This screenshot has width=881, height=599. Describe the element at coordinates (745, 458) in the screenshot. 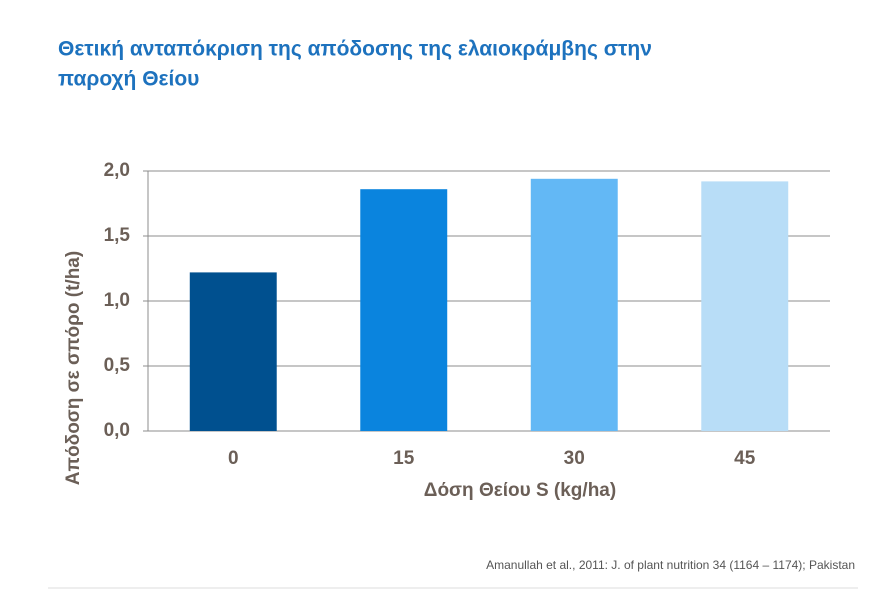

I see `x-tick-label: 45` at that location.